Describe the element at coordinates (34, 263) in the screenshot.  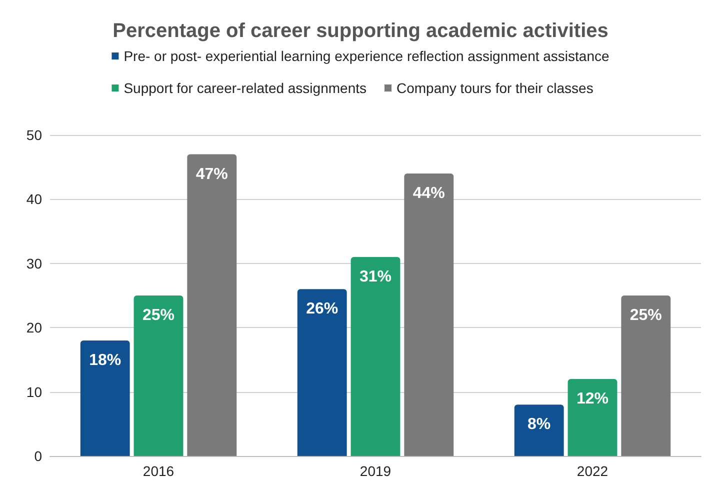
I see `y-tick-label: 30` at that location.